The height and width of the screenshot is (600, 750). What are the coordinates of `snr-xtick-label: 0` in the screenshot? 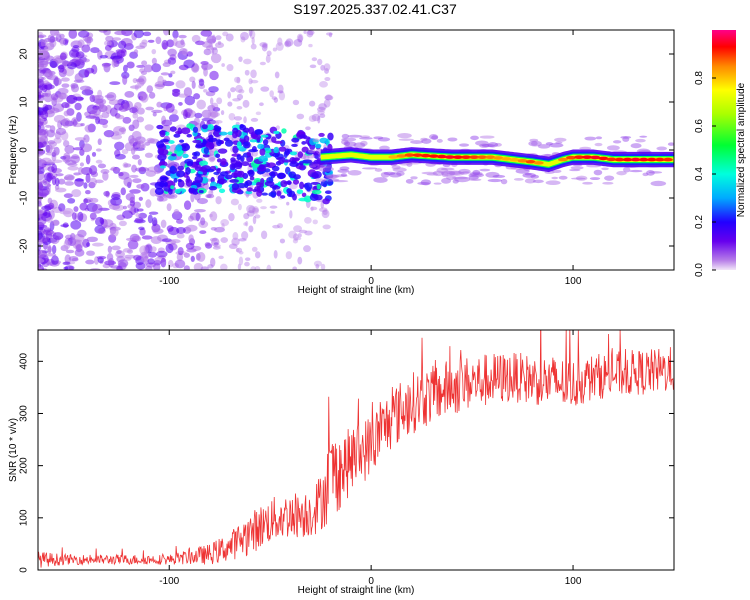 It's located at (371, 581).